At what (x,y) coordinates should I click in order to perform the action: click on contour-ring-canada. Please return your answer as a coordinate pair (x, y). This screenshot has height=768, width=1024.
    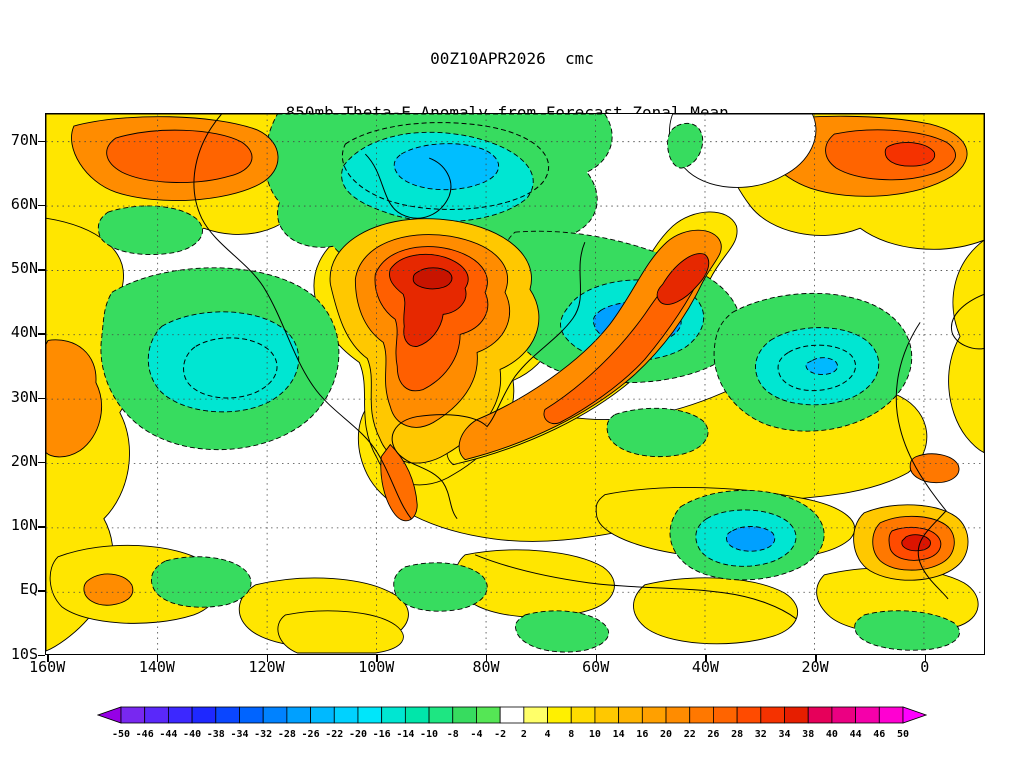
    Looking at the image, I should click on (445, 166).